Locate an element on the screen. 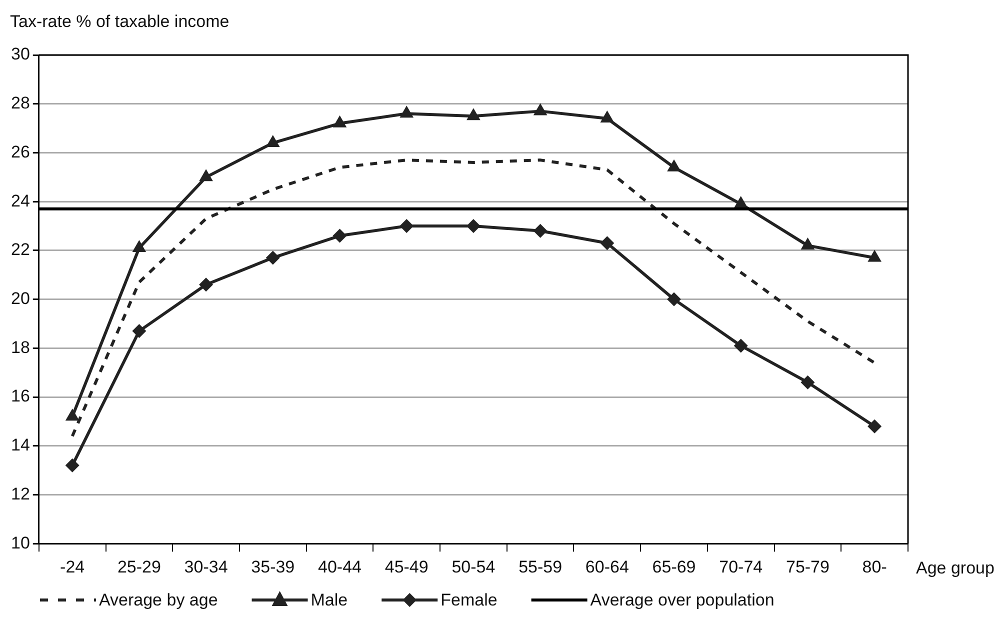 The height and width of the screenshot is (636, 996). legend-label: Average over population is located at coordinates (682, 600).